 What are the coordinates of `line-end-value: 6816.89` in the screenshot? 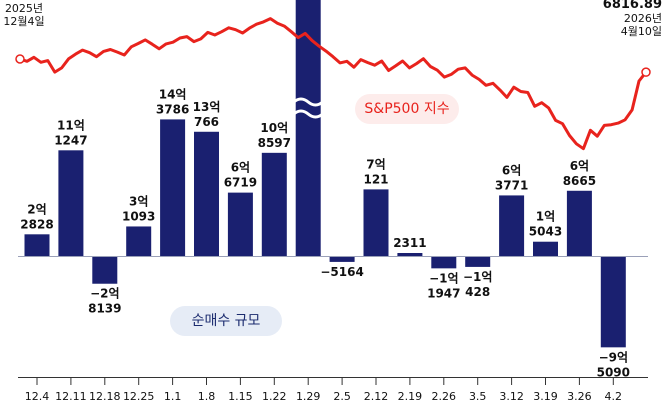 It's located at (632, 6).